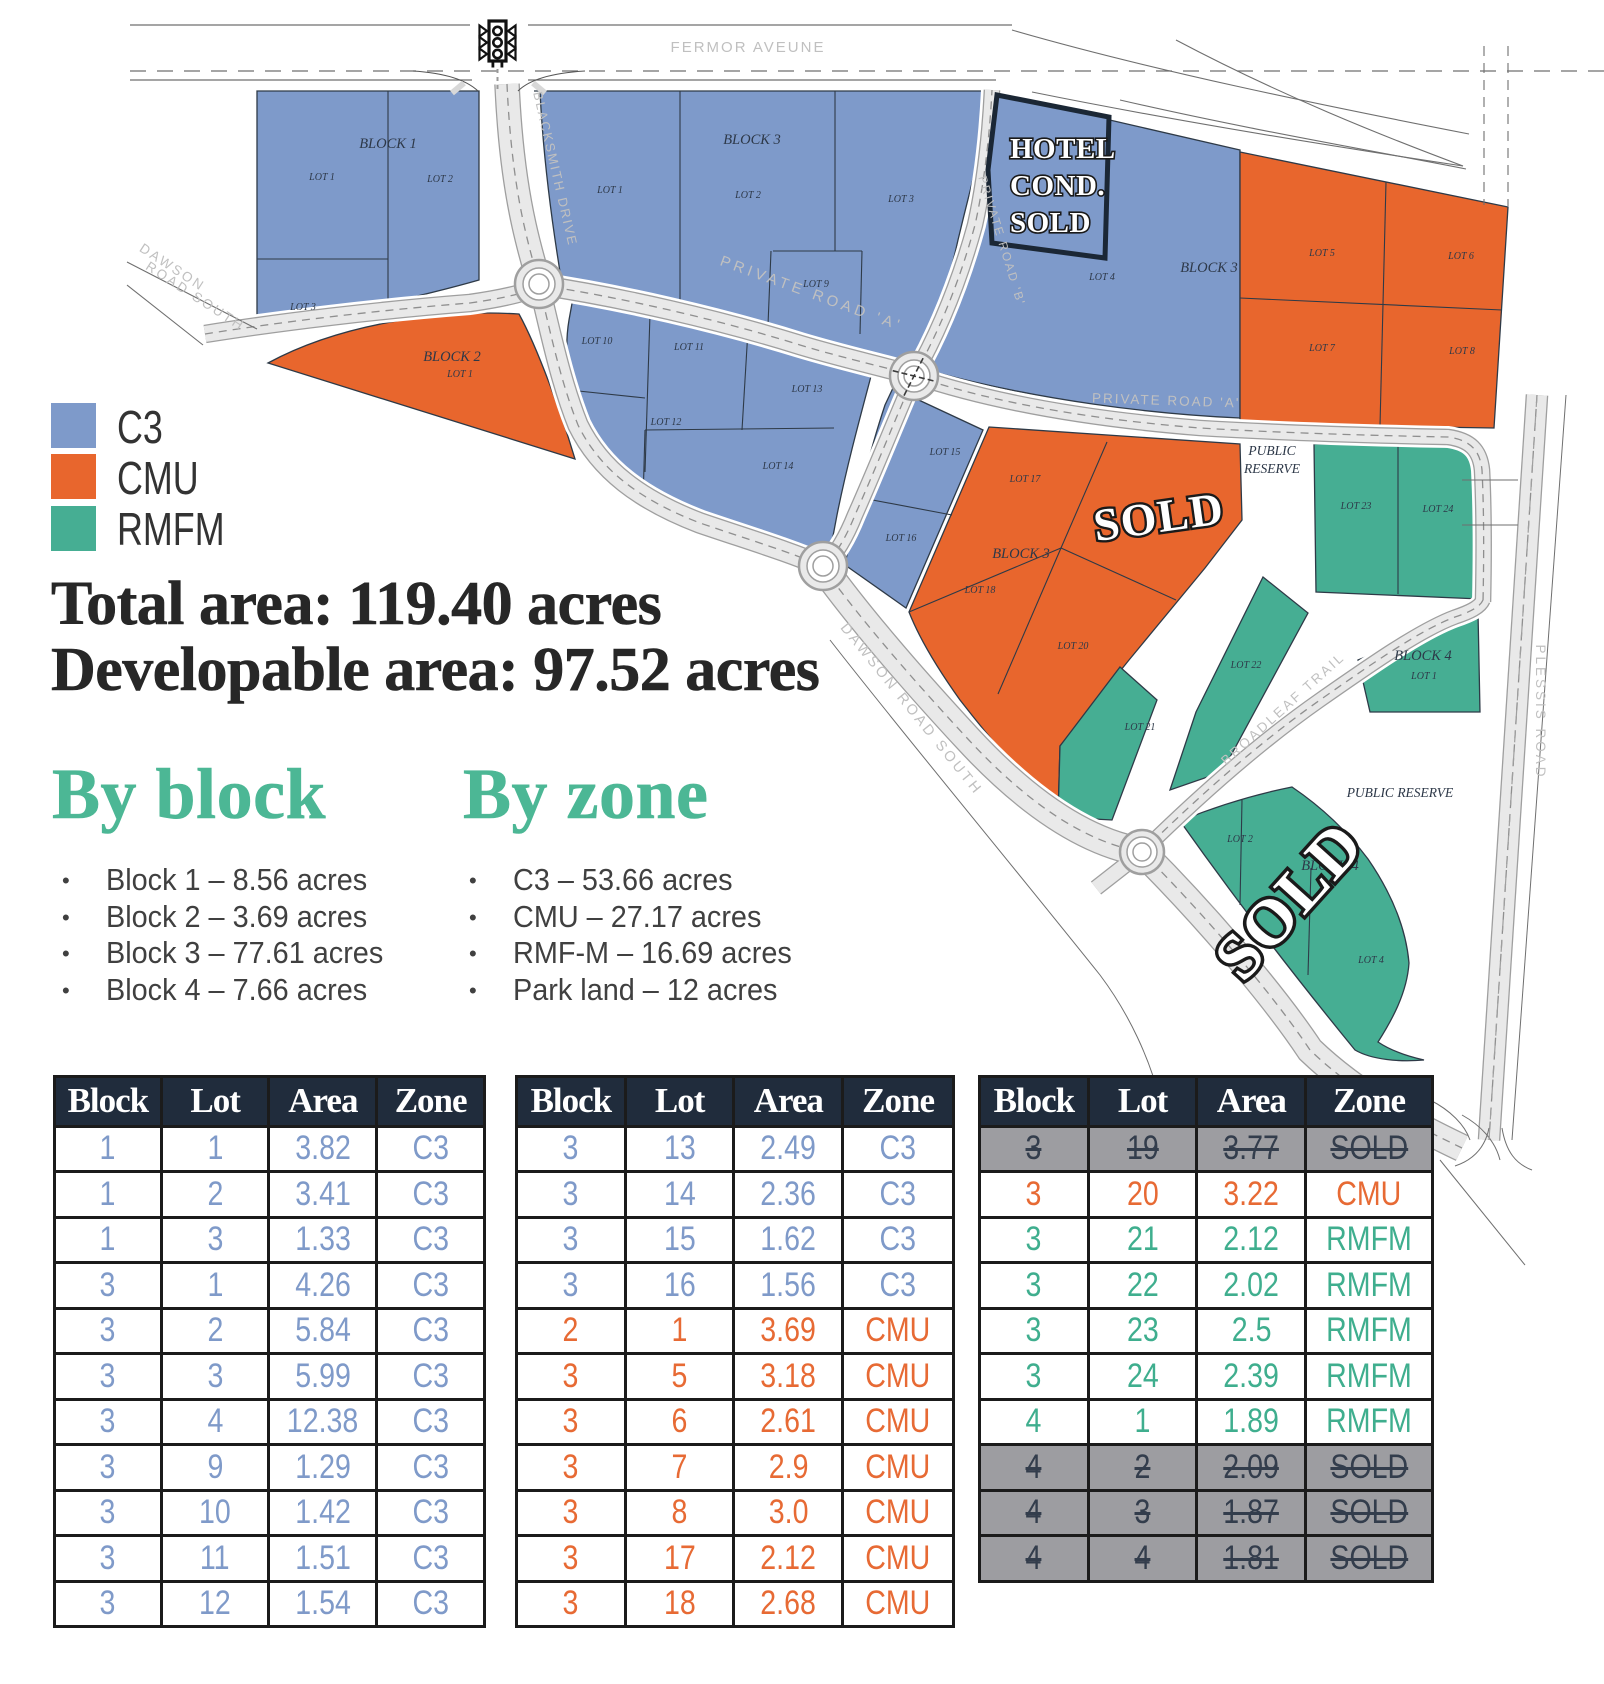  I want to click on svg-text: ROAD SOUTH, so click(195, 296).